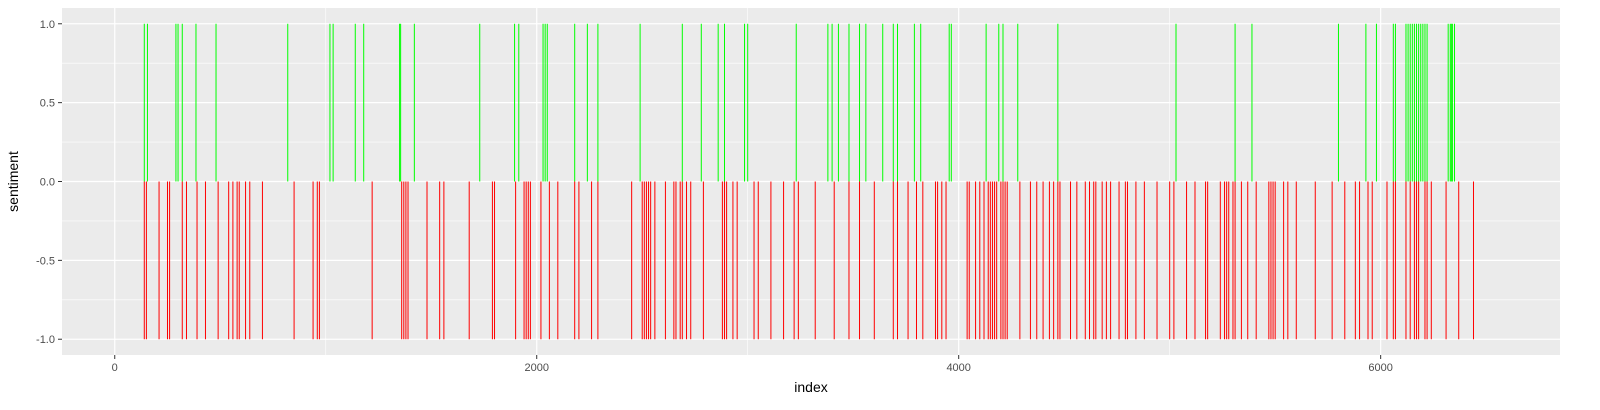 The height and width of the screenshot is (410, 1600). Describe the element at coordinates (47, 183) in the screenshot. I see `y-tick-label: 0.0` at that location.